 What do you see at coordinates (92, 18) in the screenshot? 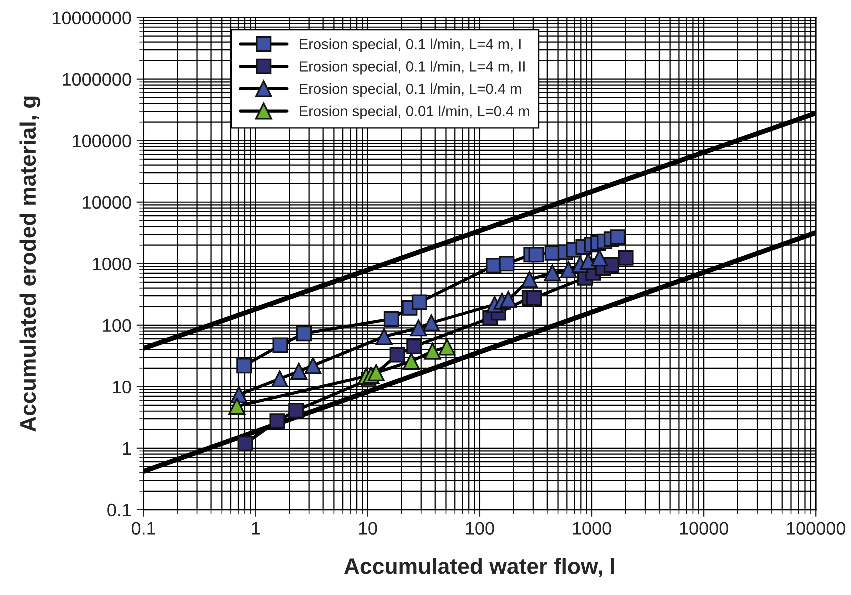
I see `y-tick-label: 10000000` at bounding box center [92, 18].